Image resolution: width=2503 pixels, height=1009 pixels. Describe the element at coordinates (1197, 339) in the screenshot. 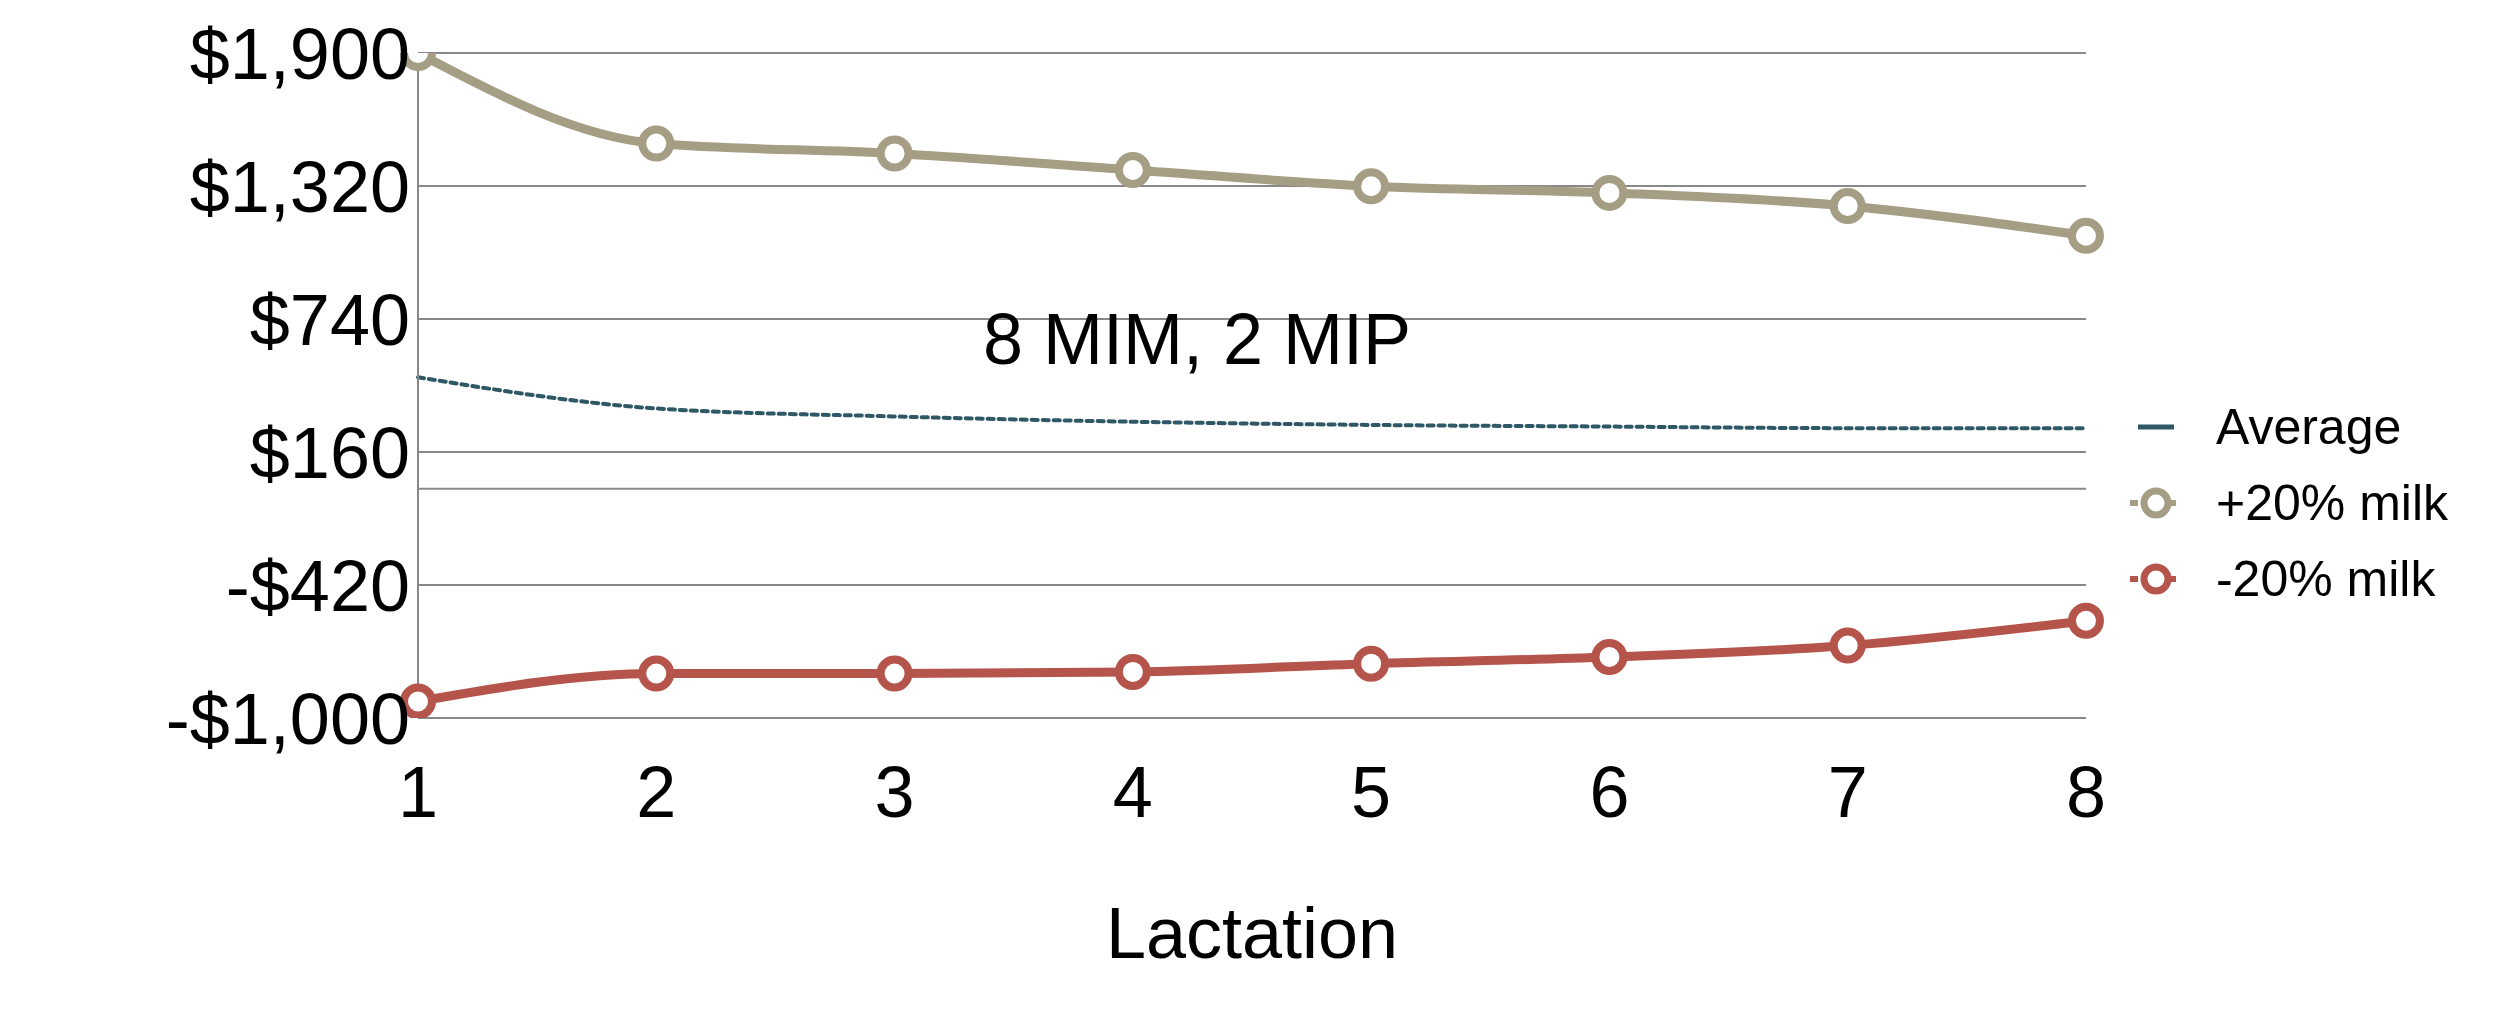

I see `annotation: 8 MIM, 2 MIP` at that location.